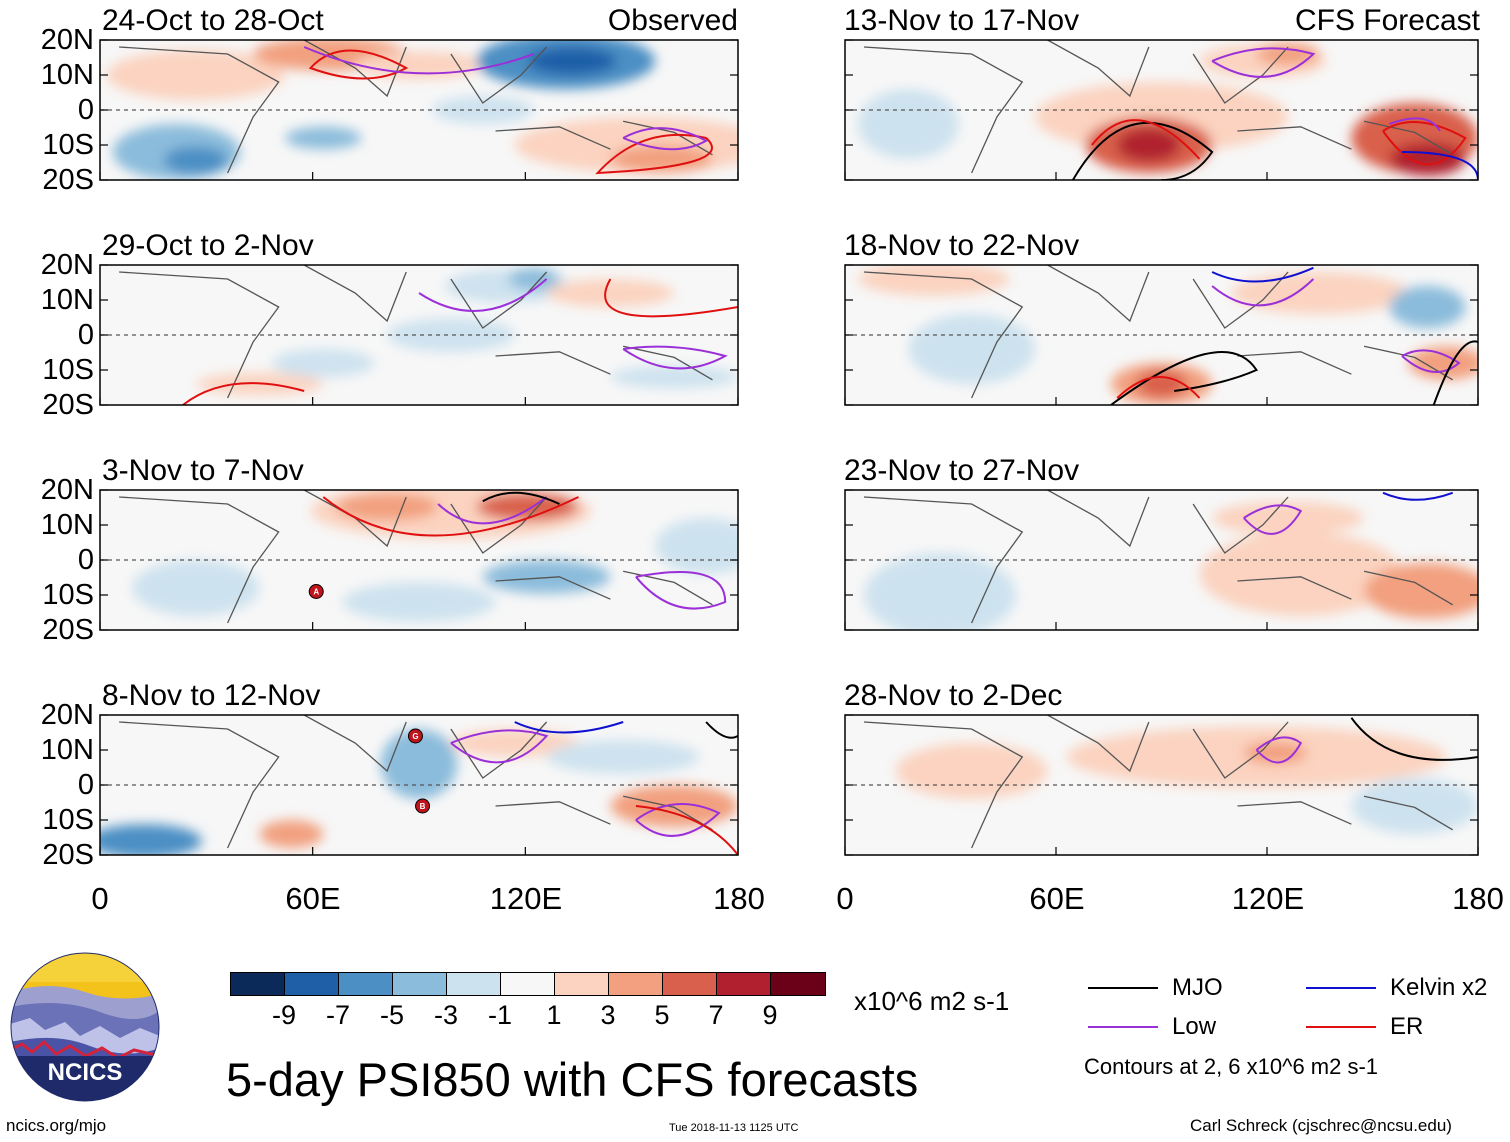 Image resolution: width=1510 pixels, height=1142 pixels. I want to click on colorbar-tick-label: -7, so click(338, 1015).